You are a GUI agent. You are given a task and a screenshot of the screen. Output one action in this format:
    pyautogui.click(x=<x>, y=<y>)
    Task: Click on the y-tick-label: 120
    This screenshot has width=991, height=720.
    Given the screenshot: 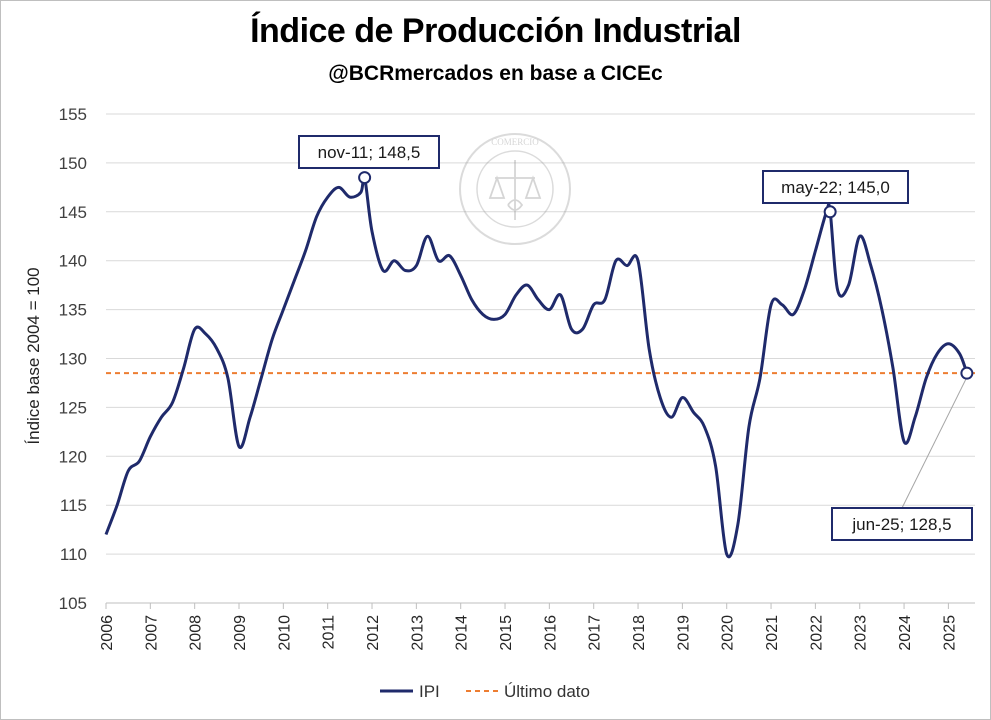 What is the action you would take?
    pyautogui.click(x=73, y=456)
    